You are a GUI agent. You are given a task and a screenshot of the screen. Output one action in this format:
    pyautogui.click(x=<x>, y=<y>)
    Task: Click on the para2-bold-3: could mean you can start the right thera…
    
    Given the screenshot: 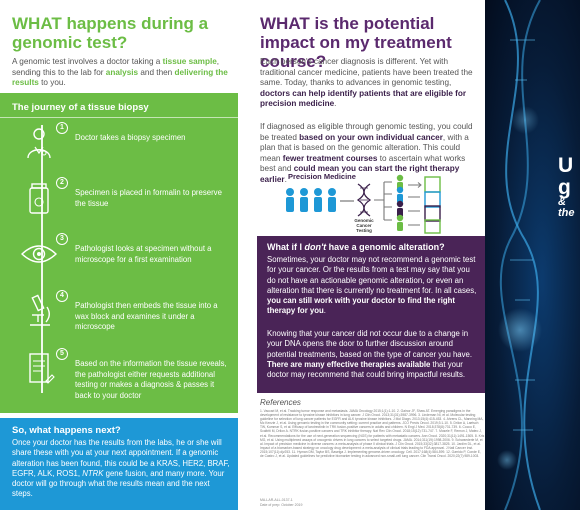 What is the action you would take?
    pyautogui.click(x=360, y=174)
    